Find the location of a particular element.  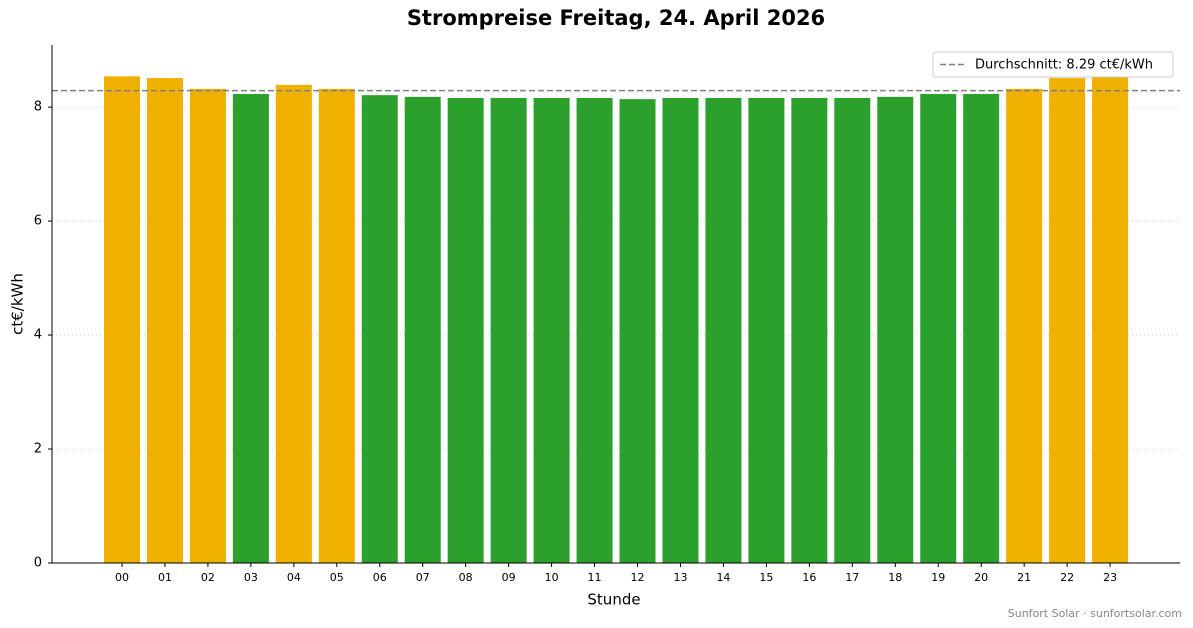

x-tick-label: 05 is located at coordinates (337, 577).